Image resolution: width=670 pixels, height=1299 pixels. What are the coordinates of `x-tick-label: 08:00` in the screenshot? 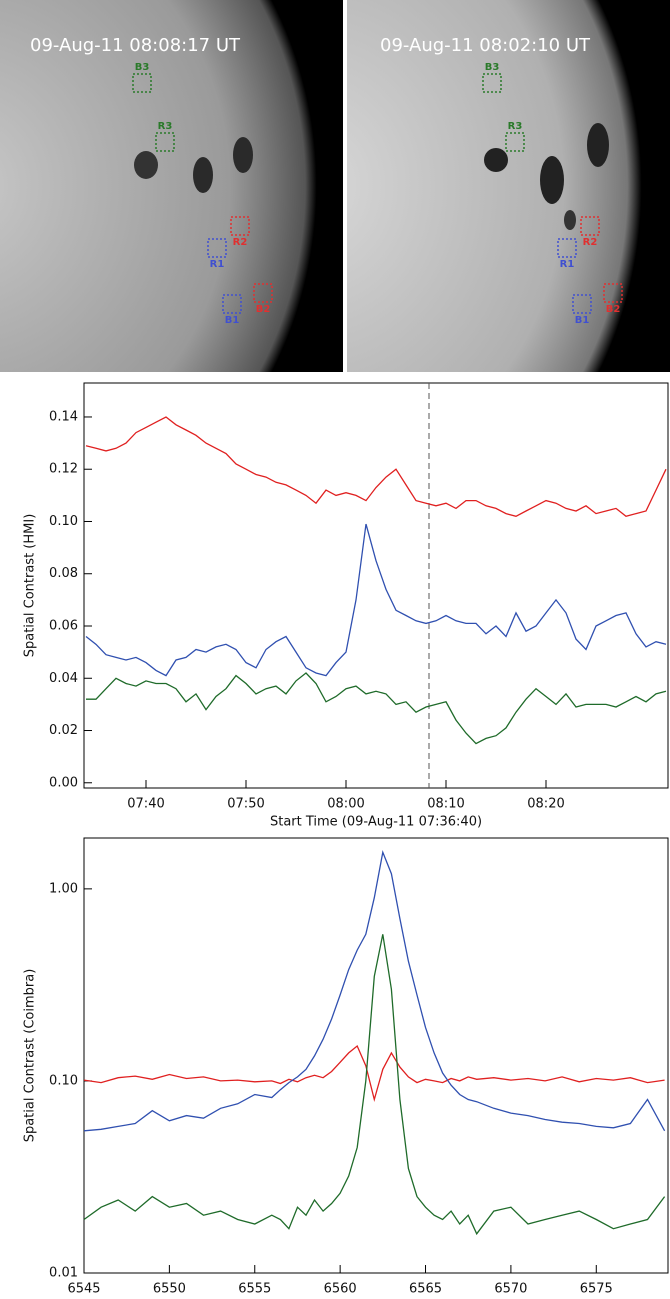 It's located at (345, 804).